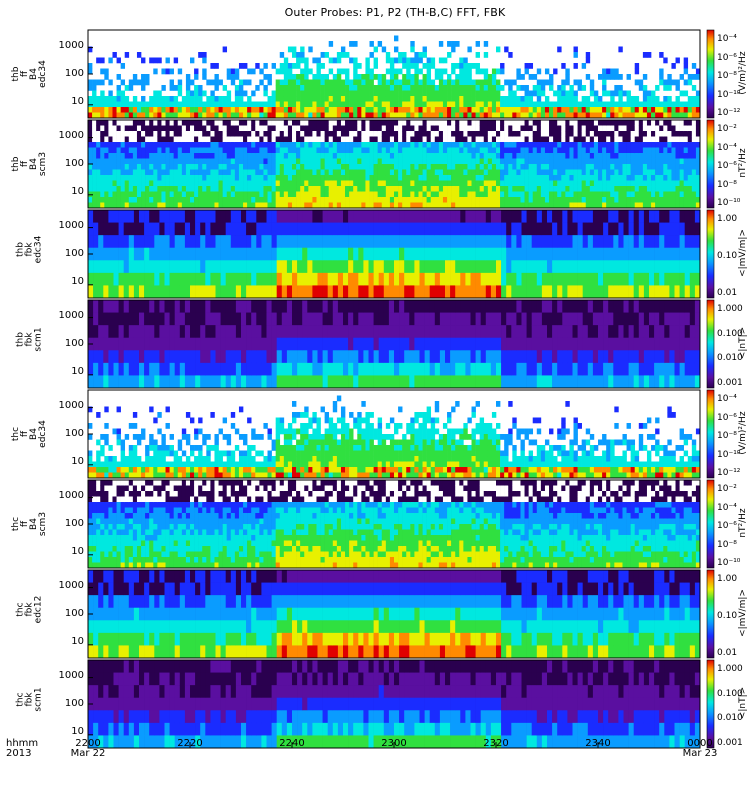  I want to click on panel-thc-ff-b4-scm3, so click(394, 524).